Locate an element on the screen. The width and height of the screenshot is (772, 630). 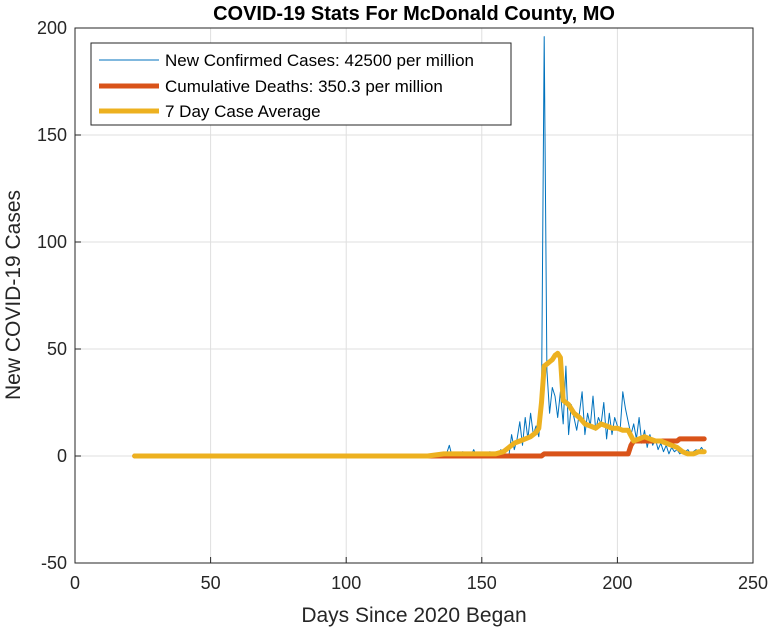
y-tick-label: 50 is located at coordinates (57, 349).